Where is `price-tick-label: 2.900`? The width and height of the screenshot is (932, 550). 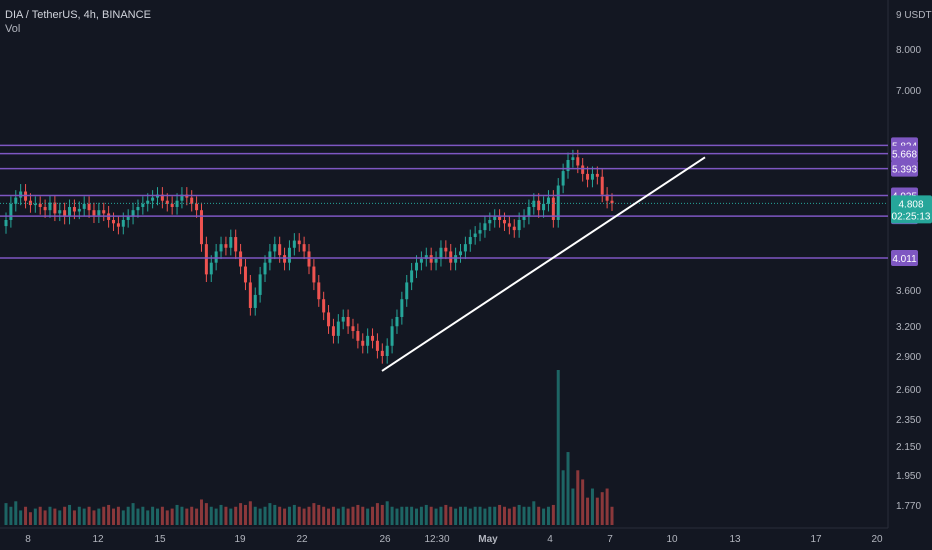
price-tick-label: 2.900 is located at coordinates (908, 357).